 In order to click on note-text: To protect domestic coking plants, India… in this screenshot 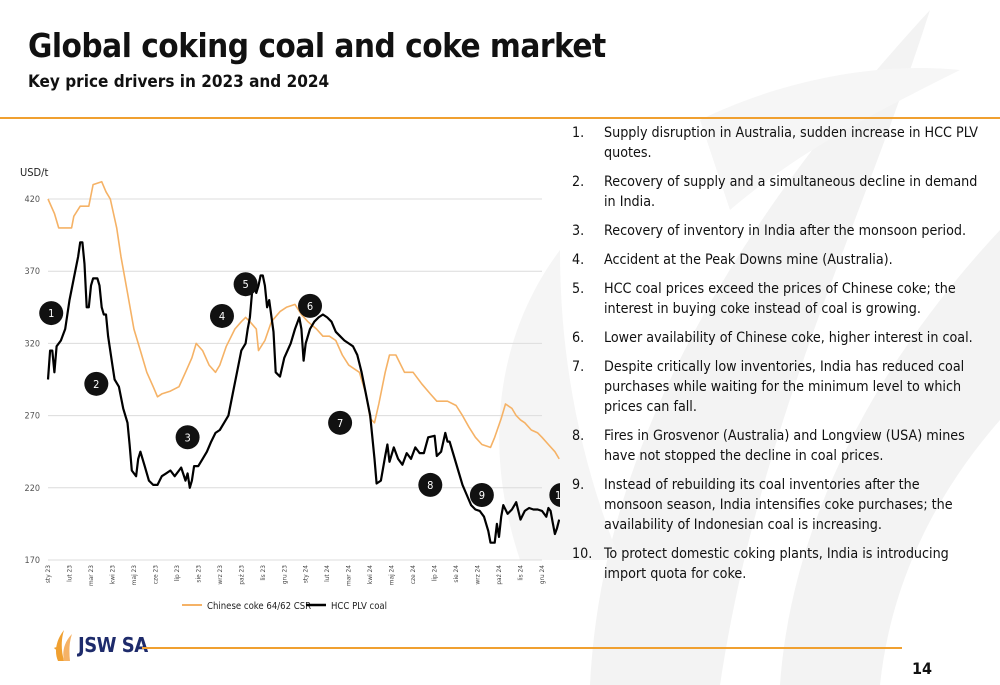, I will do `click(776, 564)`.